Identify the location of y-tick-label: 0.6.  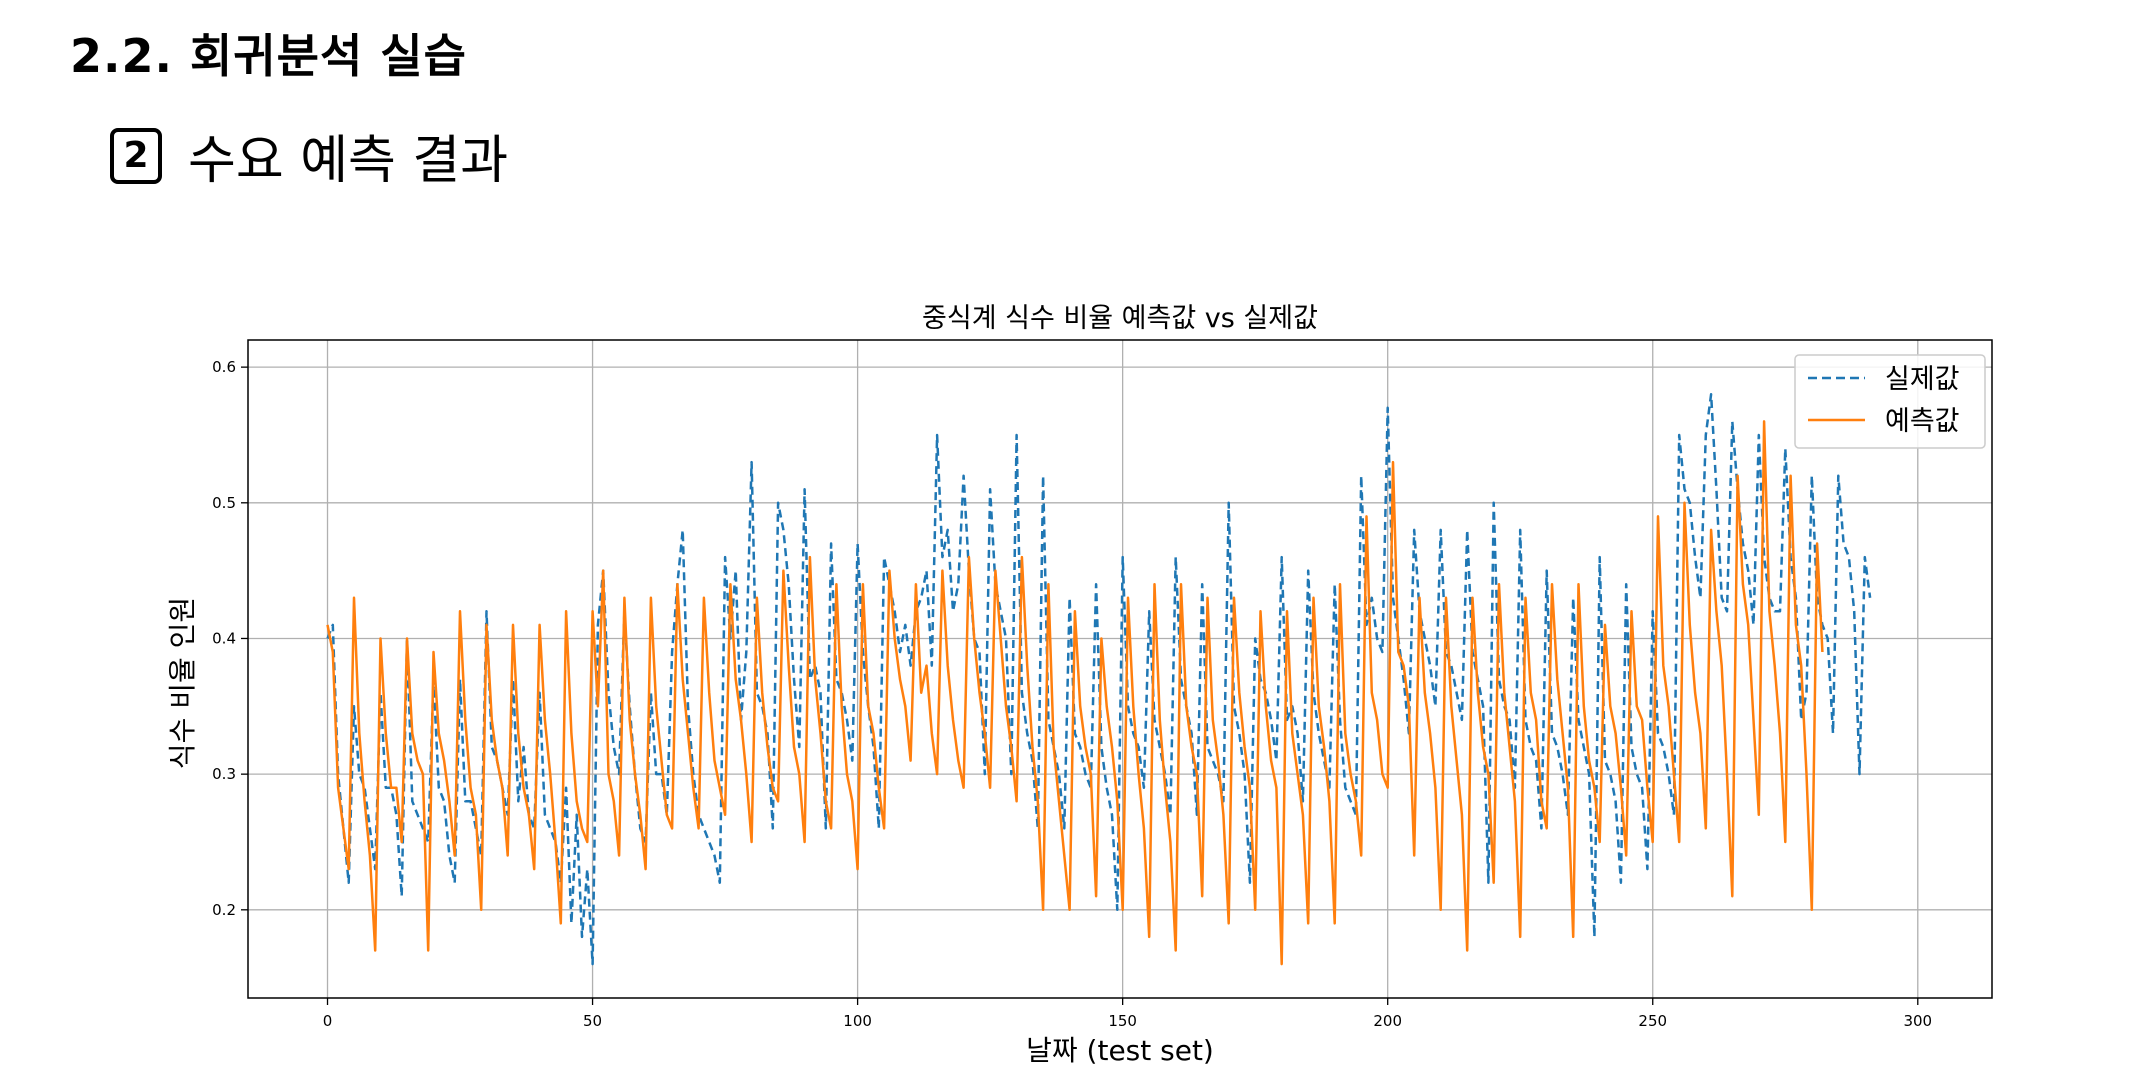
(224, 367).